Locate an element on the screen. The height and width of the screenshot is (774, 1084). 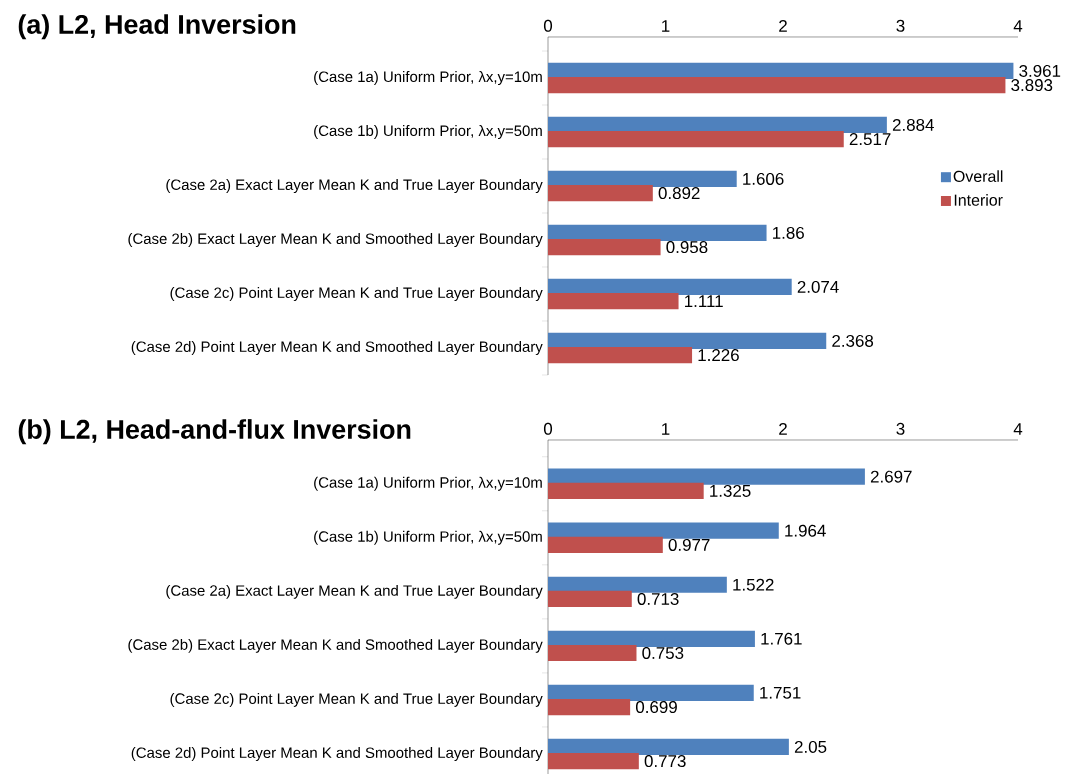
data-label: 0.773 is located at coordinates (665, 761).